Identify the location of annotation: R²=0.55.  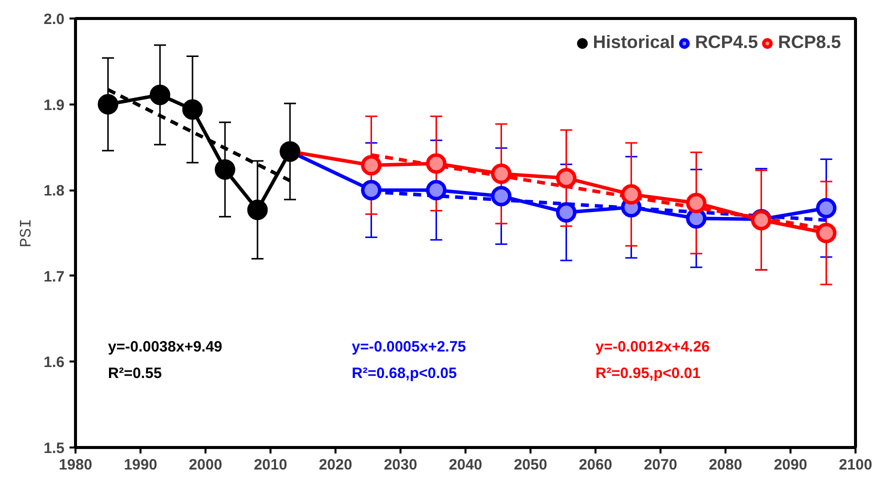
(135, 373).